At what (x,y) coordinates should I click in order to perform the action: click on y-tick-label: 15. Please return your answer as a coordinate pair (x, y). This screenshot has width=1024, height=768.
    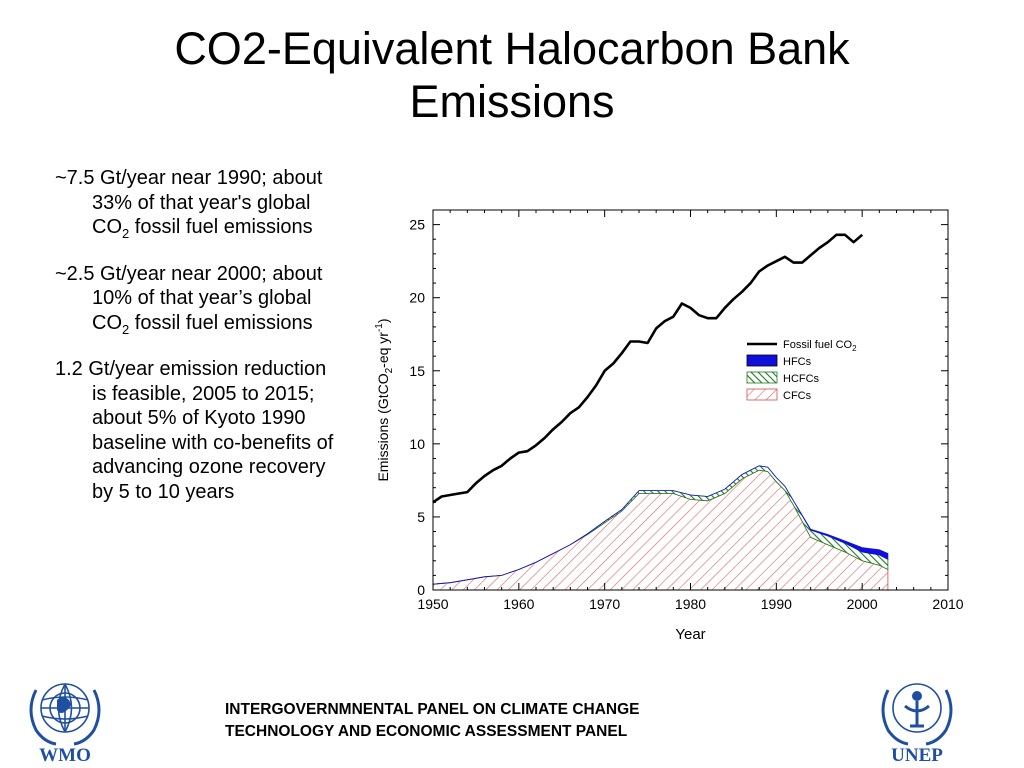
    Looking at the image, I should click on (417, 371).